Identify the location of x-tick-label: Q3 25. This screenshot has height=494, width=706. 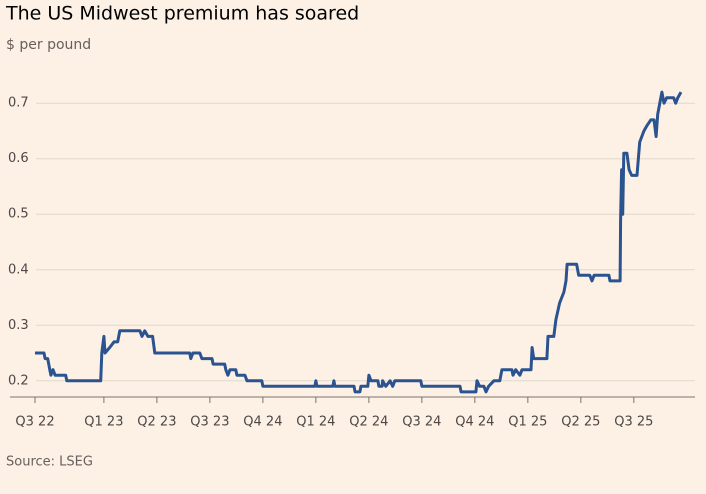
(633, 422).